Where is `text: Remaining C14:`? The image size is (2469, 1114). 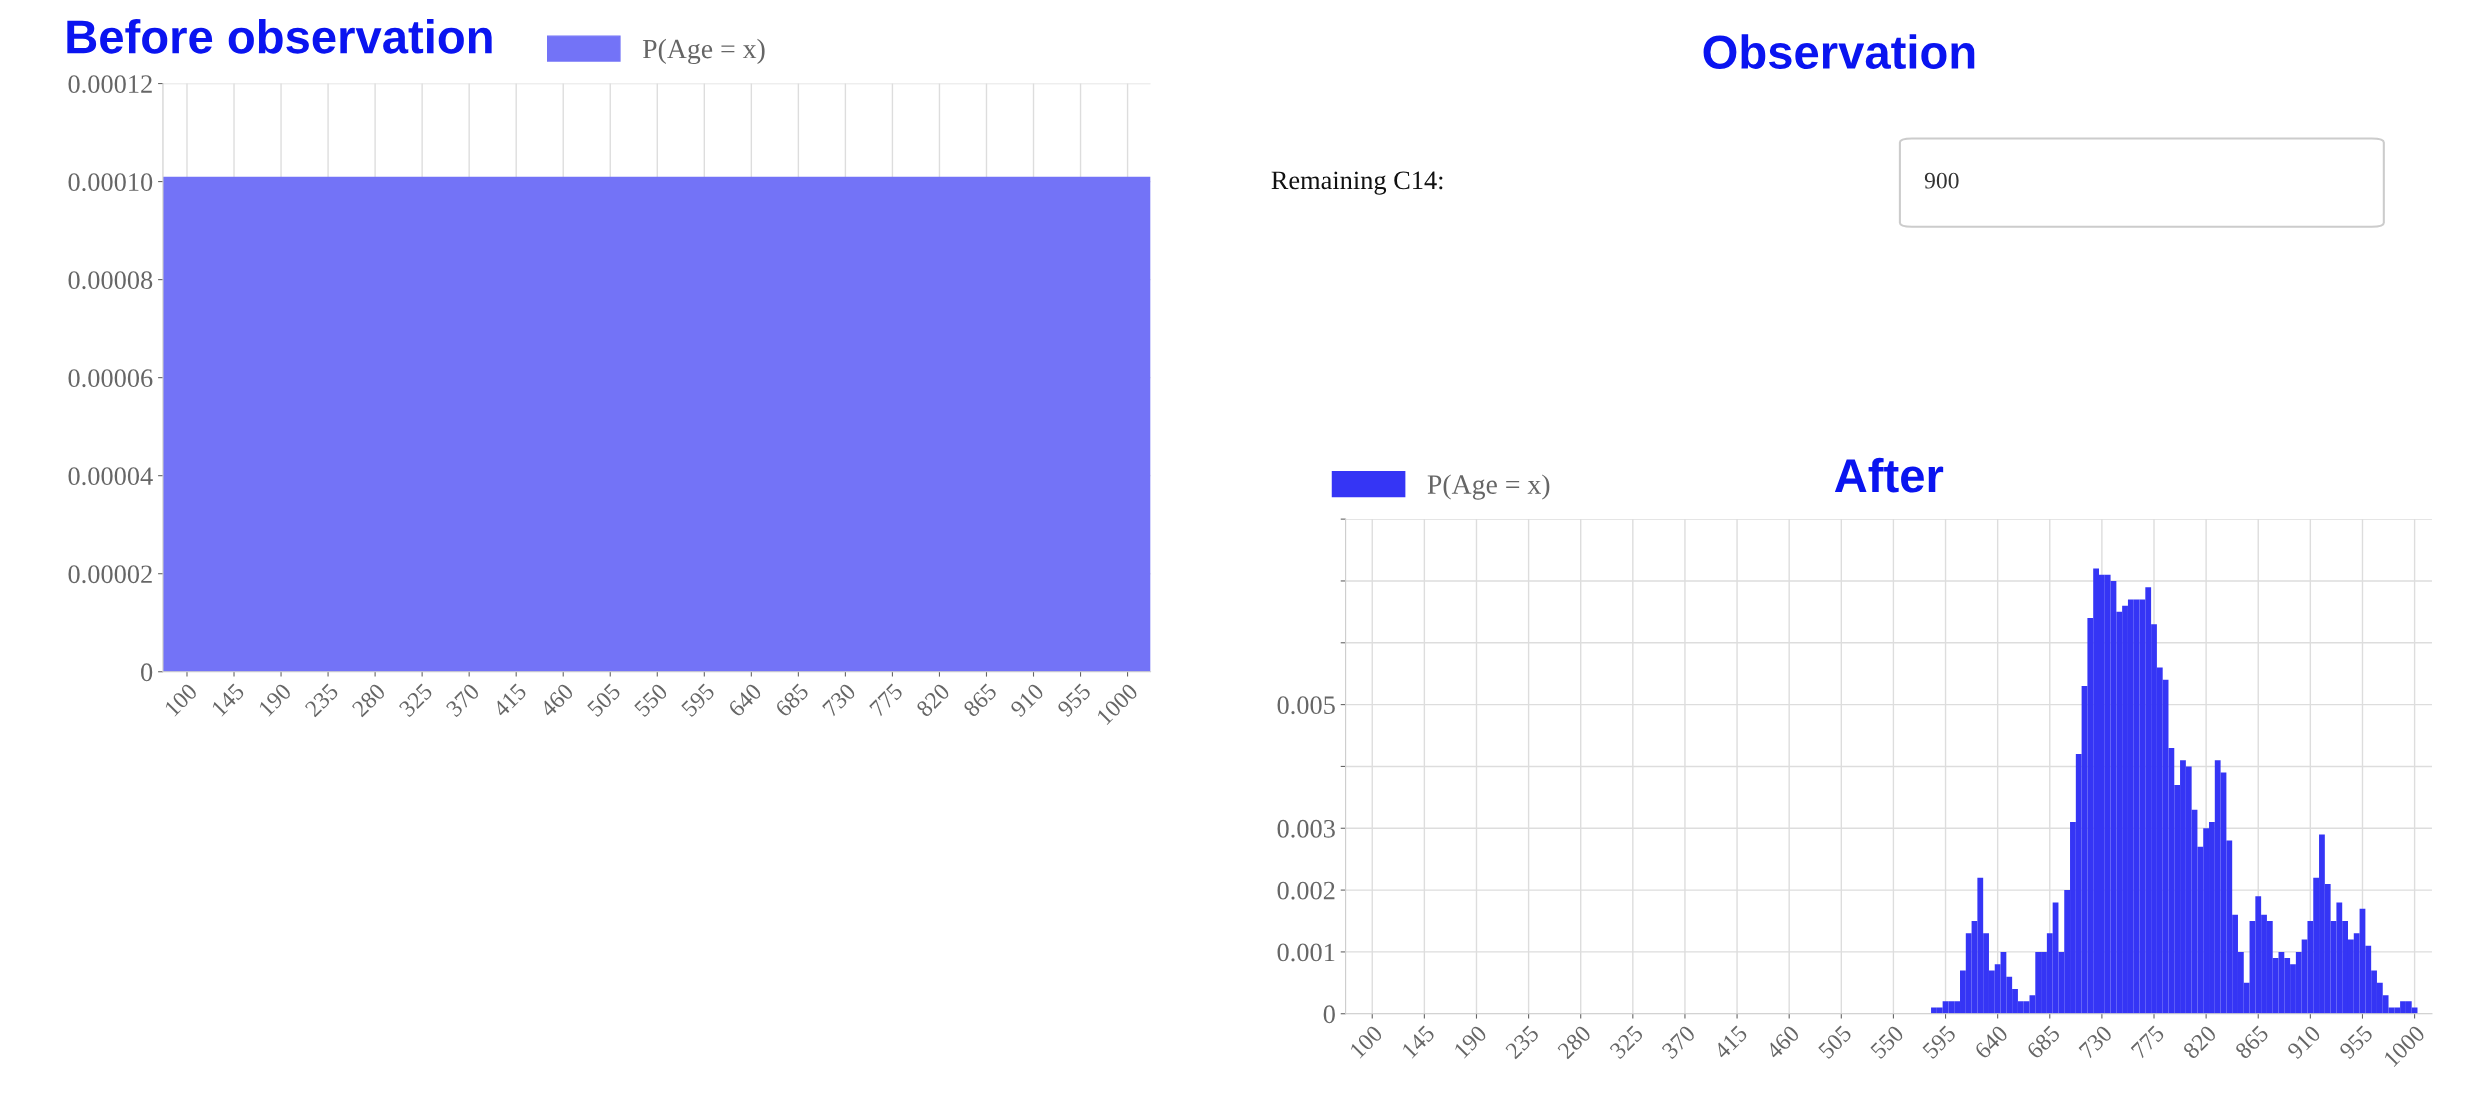 text: Remaining C14: is located at coordinates (1357, 183).